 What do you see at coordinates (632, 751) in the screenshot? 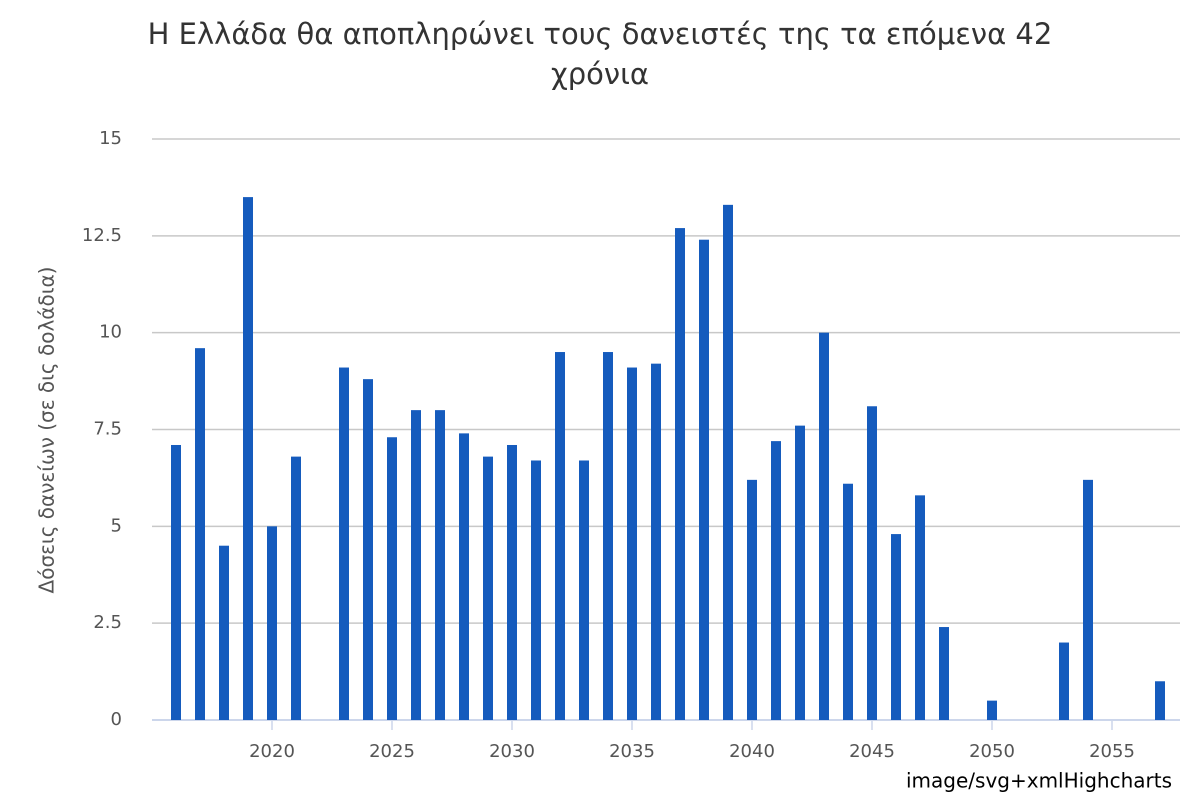
I see `x-tick-label: 2035` at bounding box center [632, 751].